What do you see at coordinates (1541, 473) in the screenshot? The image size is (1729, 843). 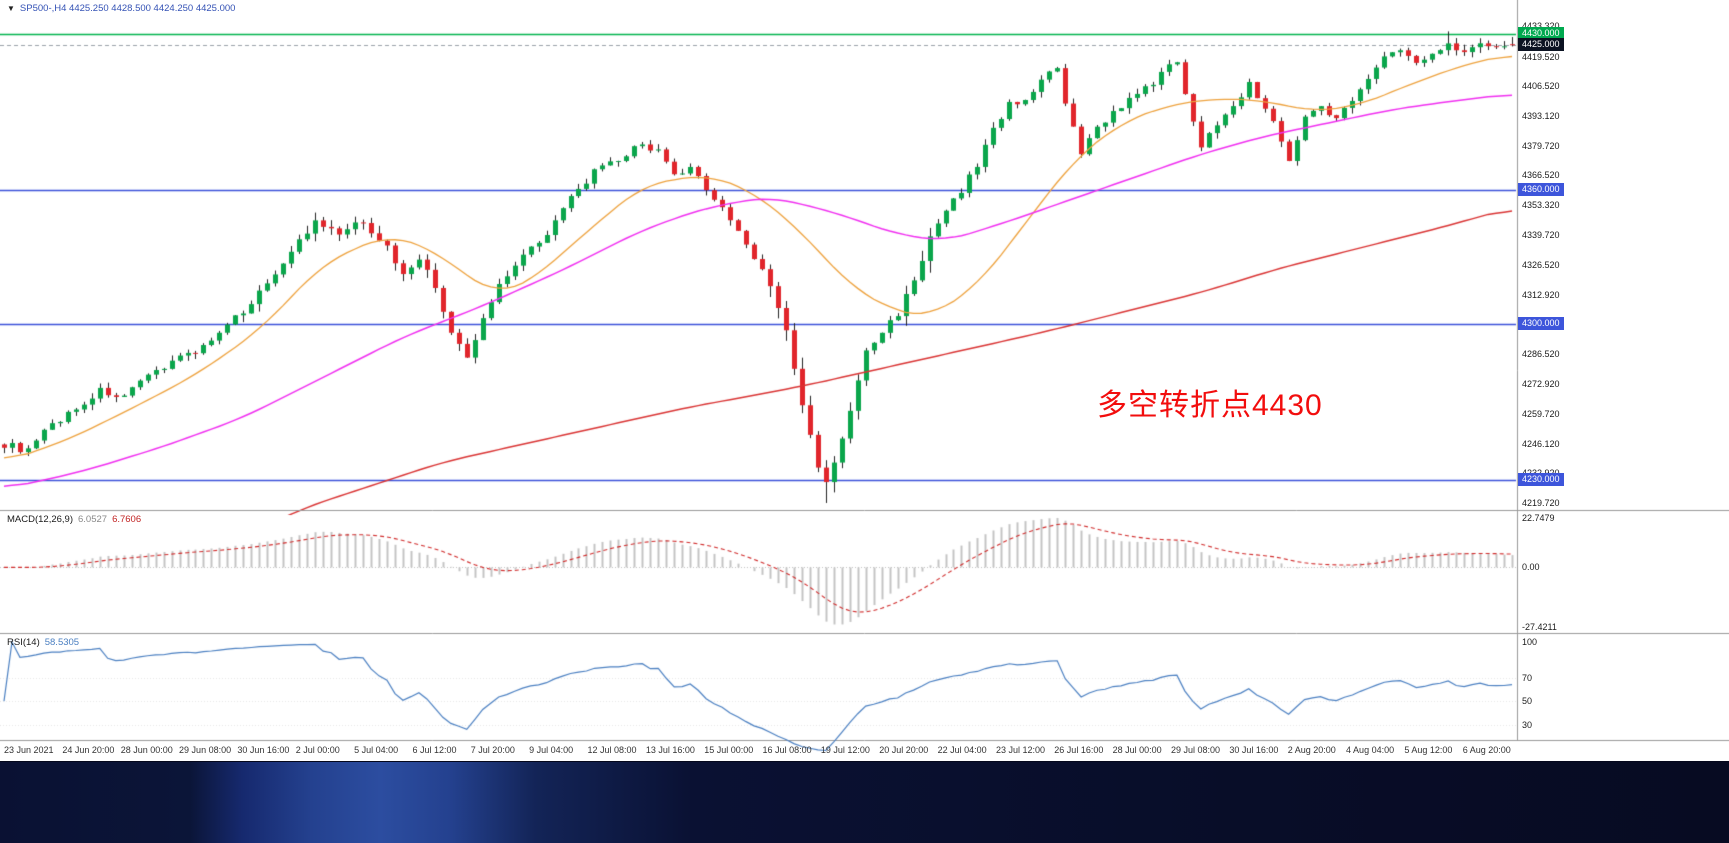 I see `price-tick-label: 4232.920` at bounding box center [1541, 473].